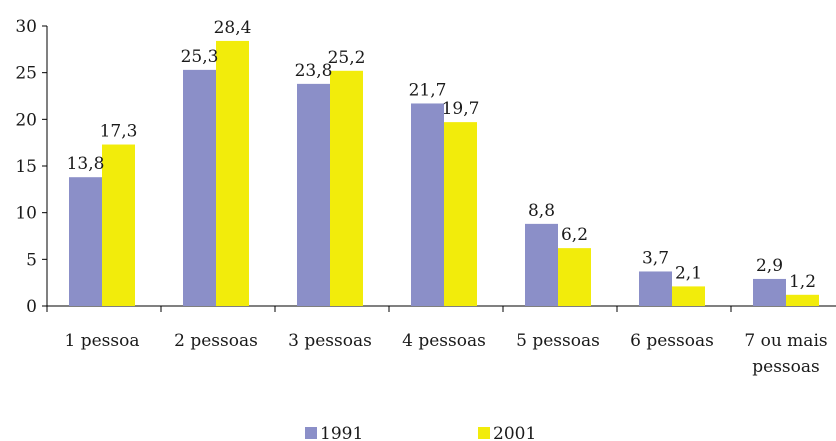 Image resolution: width=836 pixels, height=441 pixels. What do you see at coordinates (26, 214) in the screenshot?
I see `y-tick-label: 10` at bounding box center [26, 214].